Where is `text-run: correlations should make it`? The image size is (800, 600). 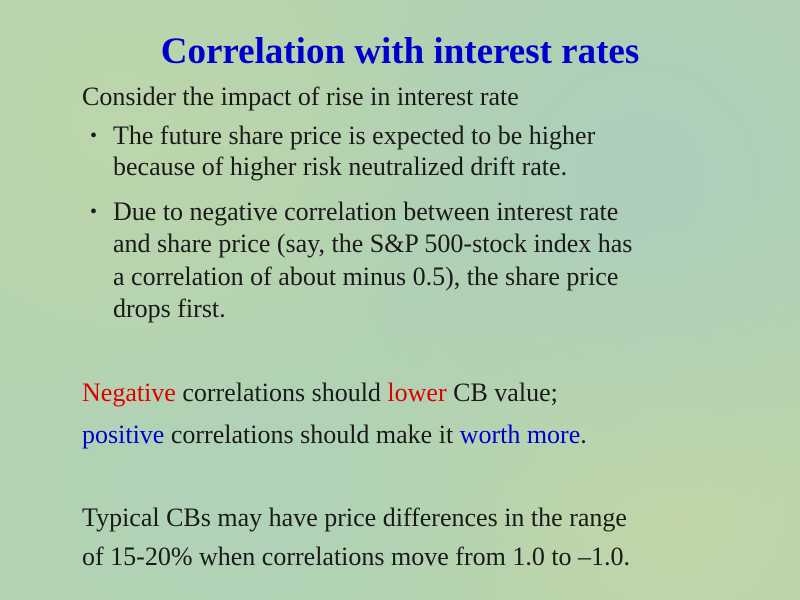
text-run: correlations should make it is located at coordinates (312, 434).